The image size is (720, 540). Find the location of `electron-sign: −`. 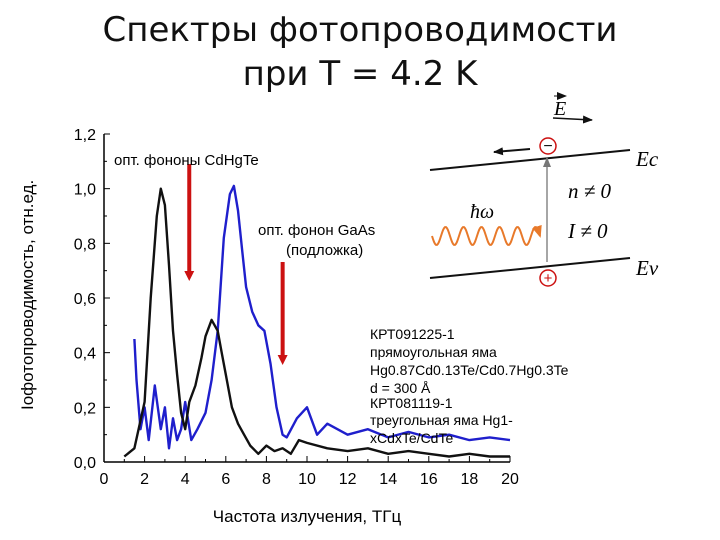

electron-sign: − is located at coordinates (547, 146).